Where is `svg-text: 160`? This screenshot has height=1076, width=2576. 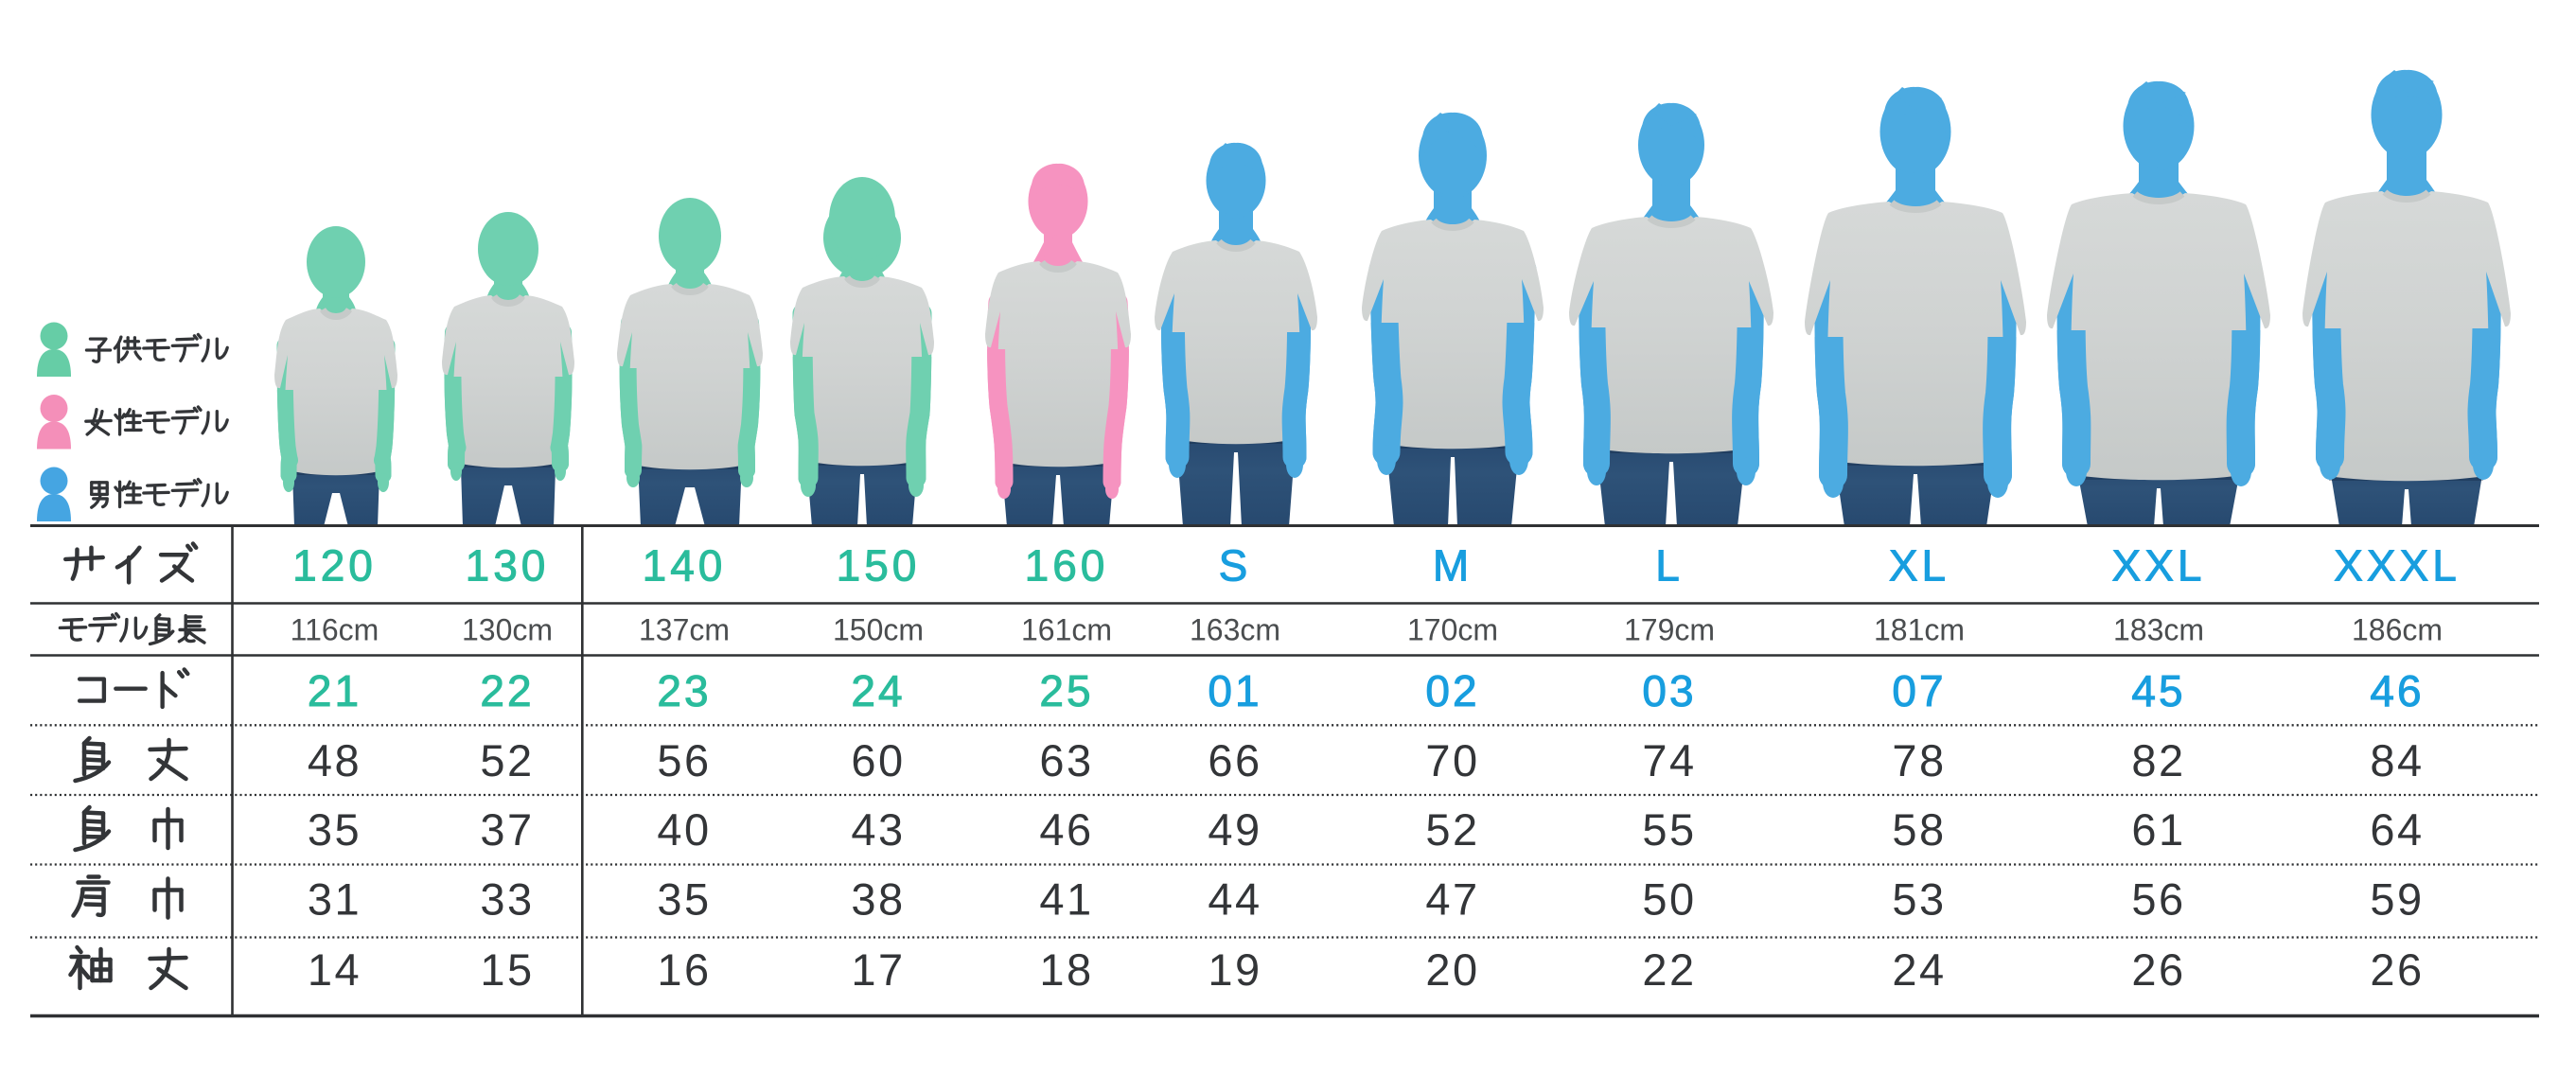 svg-text: 160 is located at coordinates (1067, 565).